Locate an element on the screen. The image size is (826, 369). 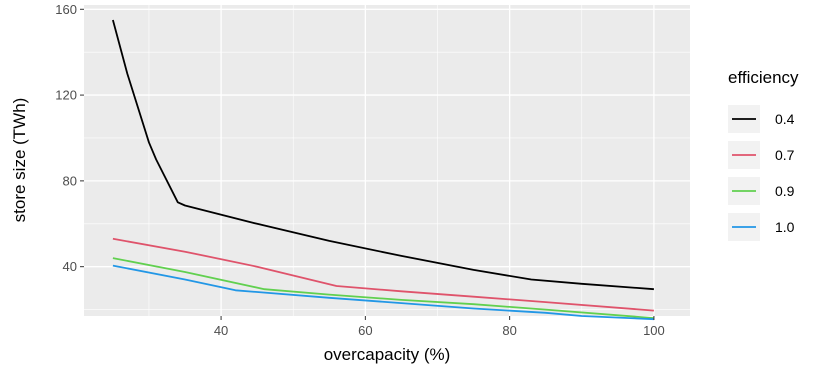
y-tick-label: 120 is located at coordinates (66, 95).